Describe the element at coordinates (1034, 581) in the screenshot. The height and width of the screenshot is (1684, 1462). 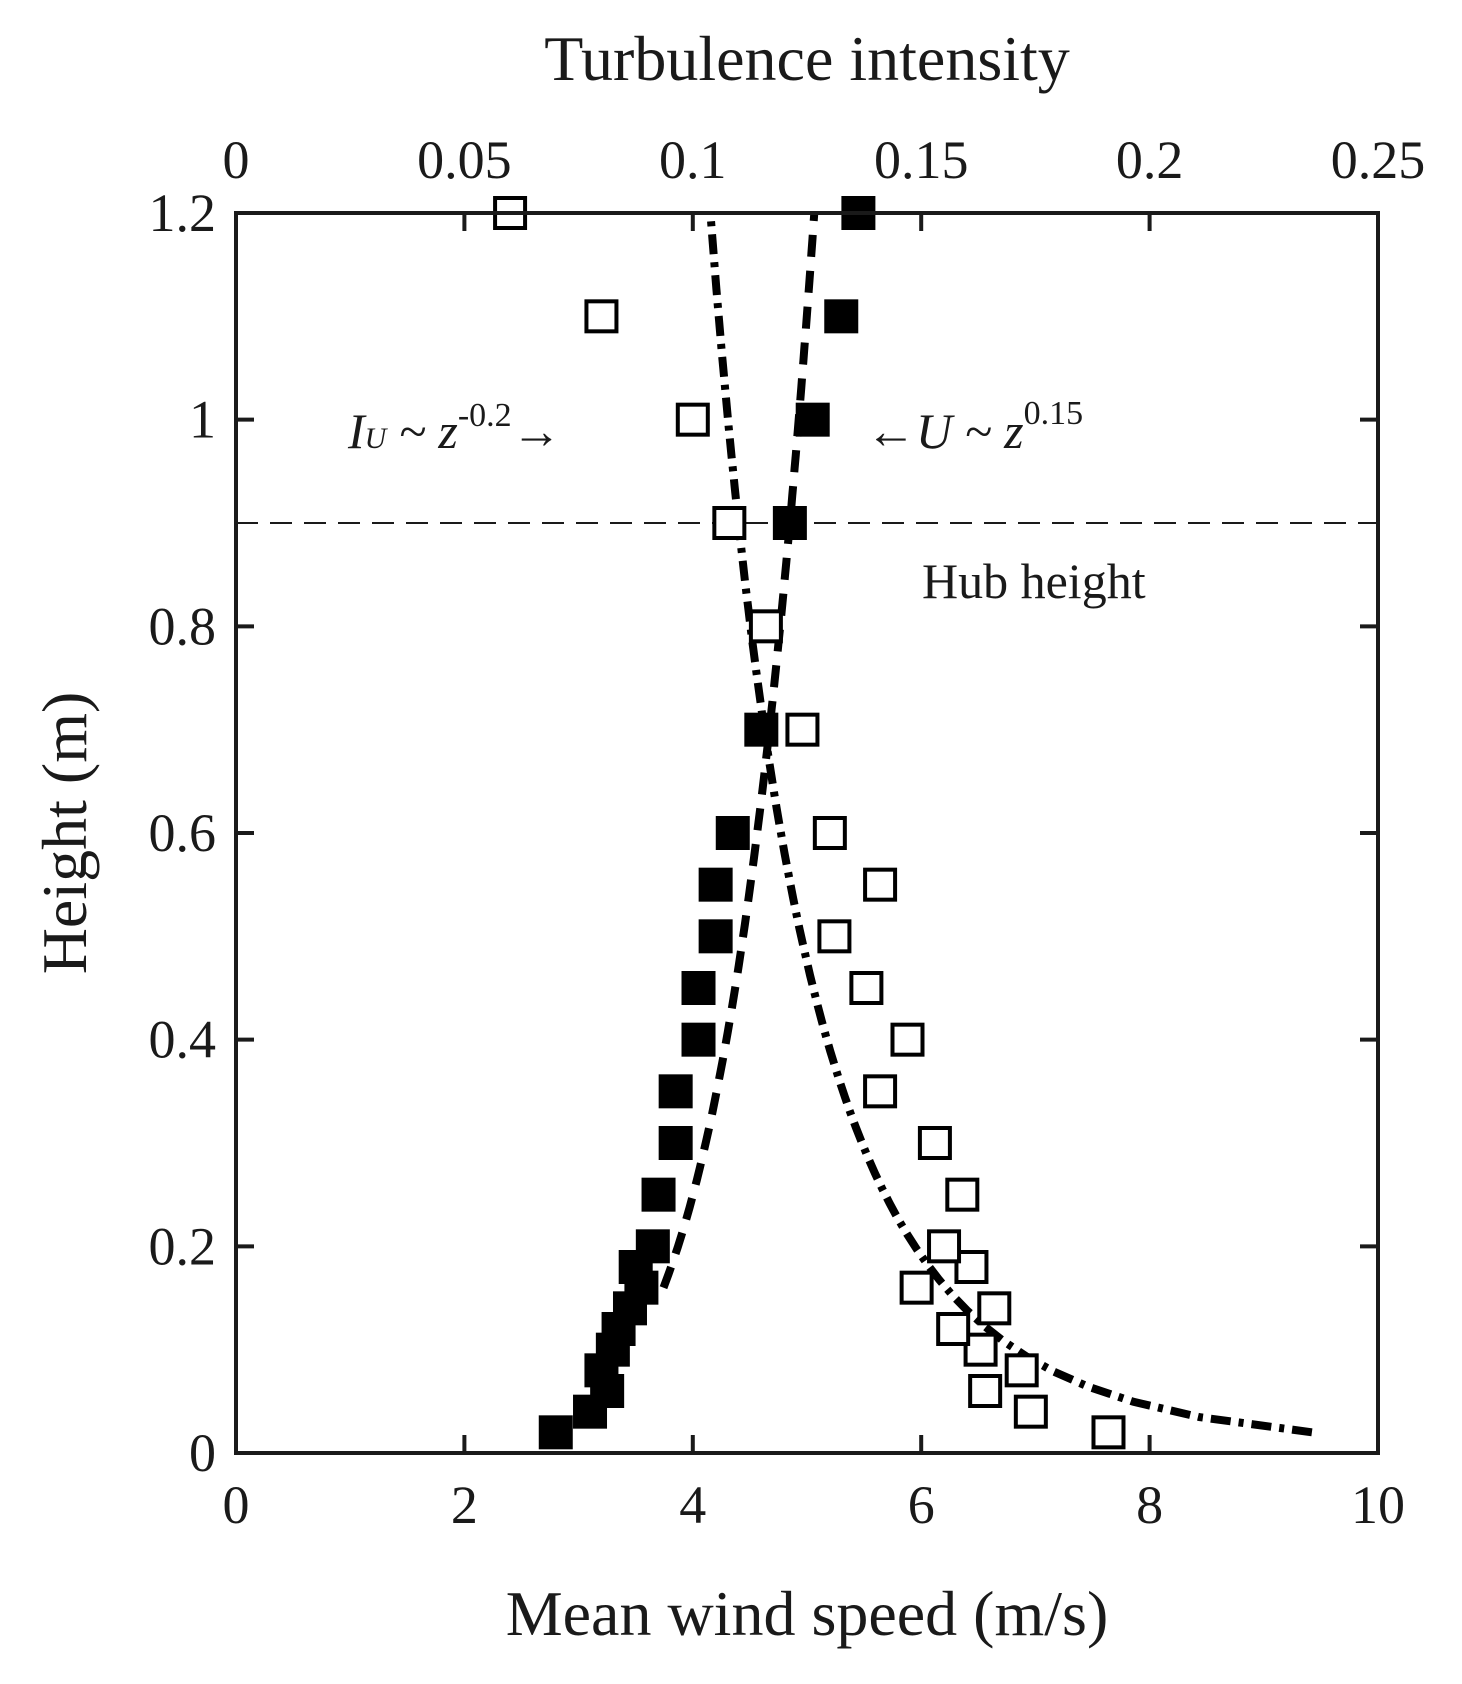
I see `hub-height-label: Hub height` at that location.